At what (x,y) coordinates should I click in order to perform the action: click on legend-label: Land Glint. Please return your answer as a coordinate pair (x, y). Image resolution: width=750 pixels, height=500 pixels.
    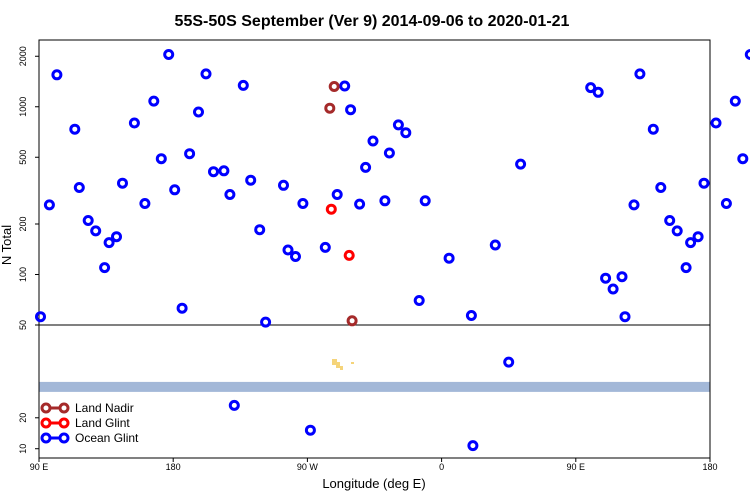
    Looking at the image, I should click on (102, 423).